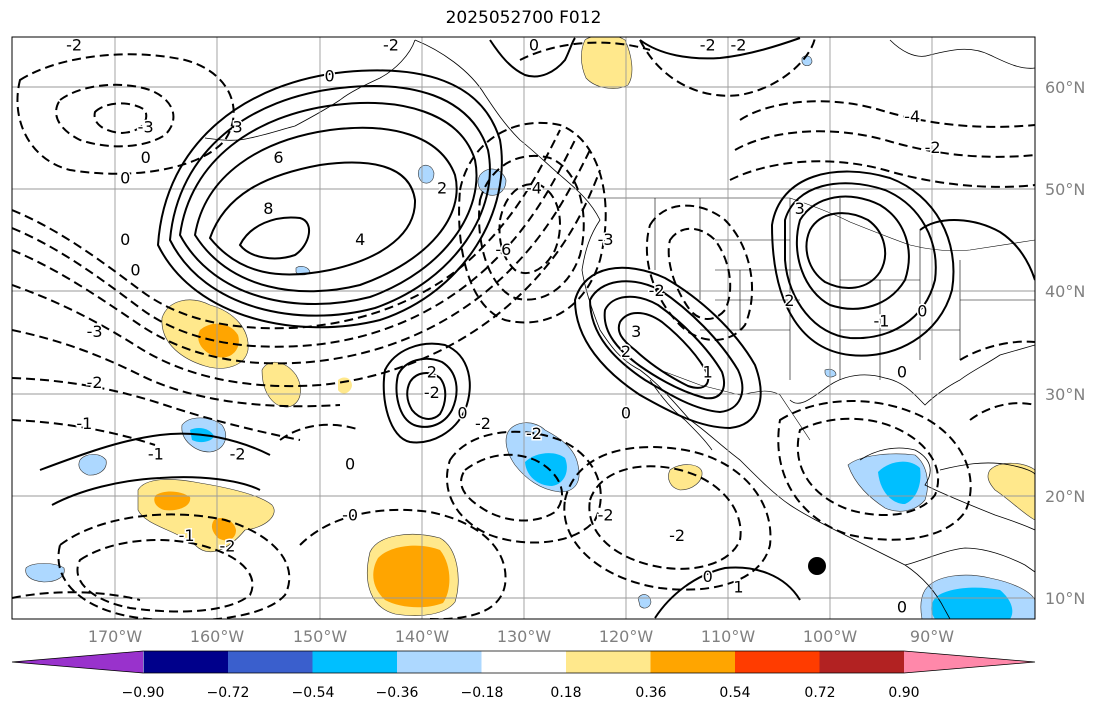  What do you see at coordinates (626, 636) in the screenshot?
I see `lon-label: 120°W` at bounding box center [626, 636].